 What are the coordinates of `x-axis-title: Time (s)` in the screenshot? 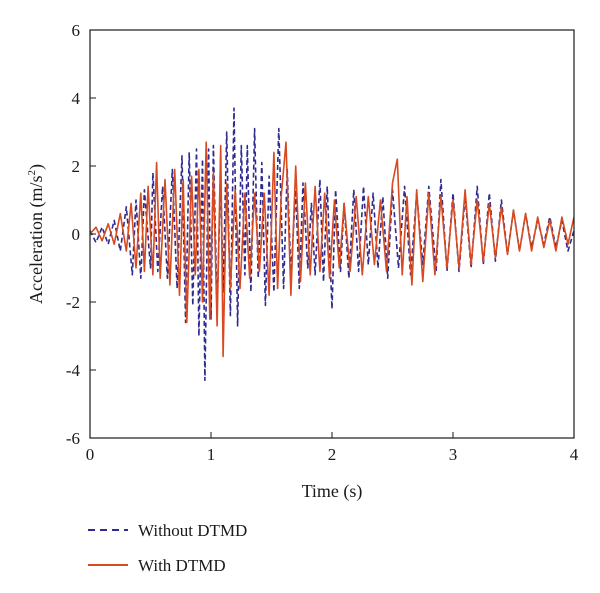 It's located at (332, 491).